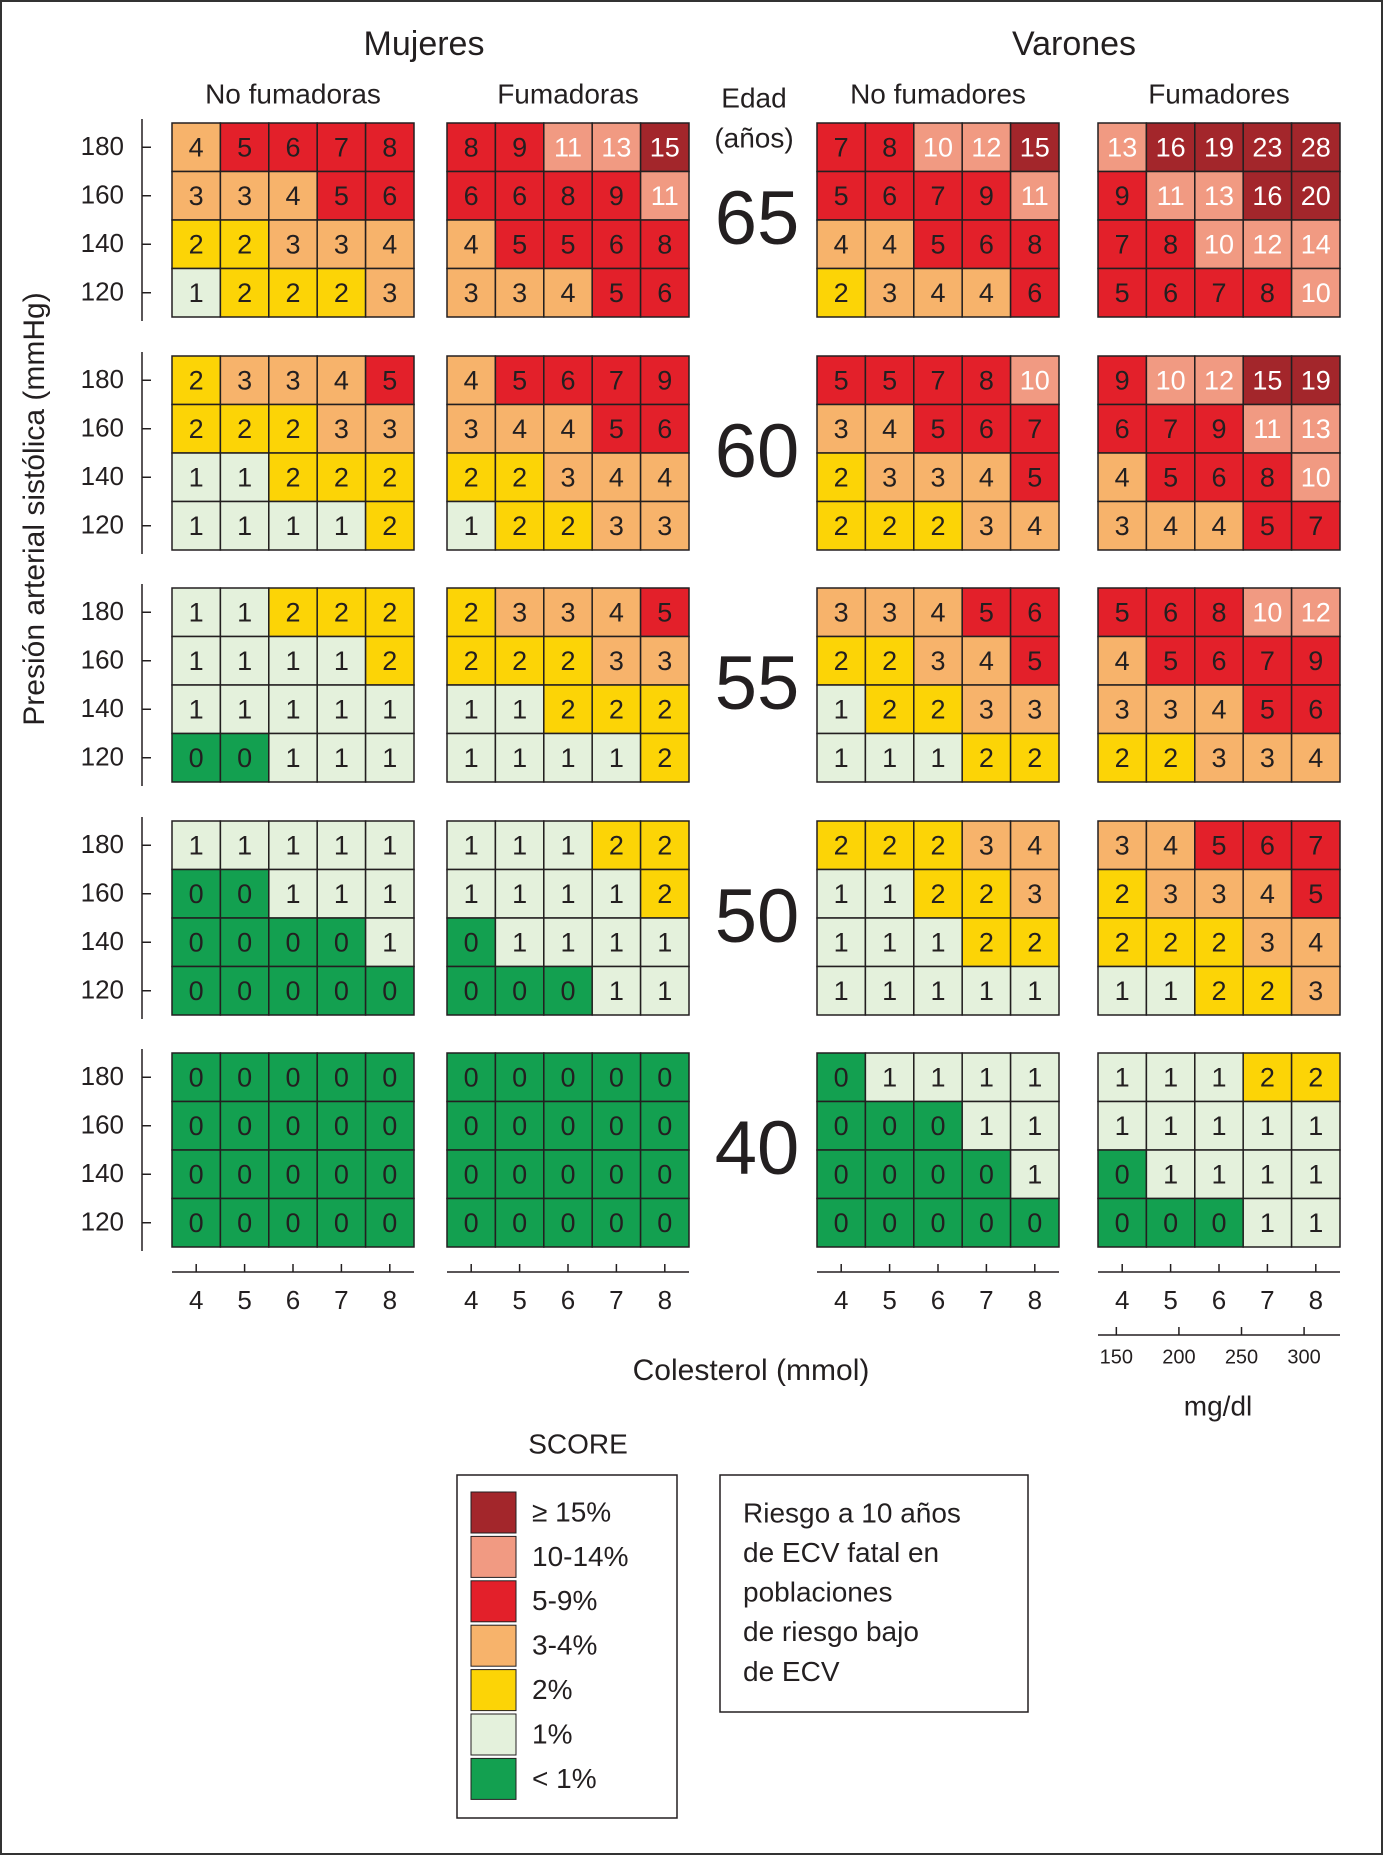  What do you see at coordinates (1116, 1357) in the screenshot?
I see `mgdl-tick-label: 150` at bounding box center [1116, 1357].